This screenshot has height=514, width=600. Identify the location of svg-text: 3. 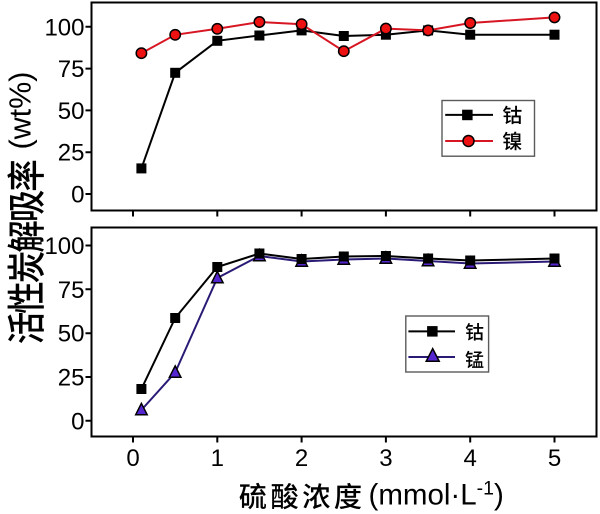
(385, 458).